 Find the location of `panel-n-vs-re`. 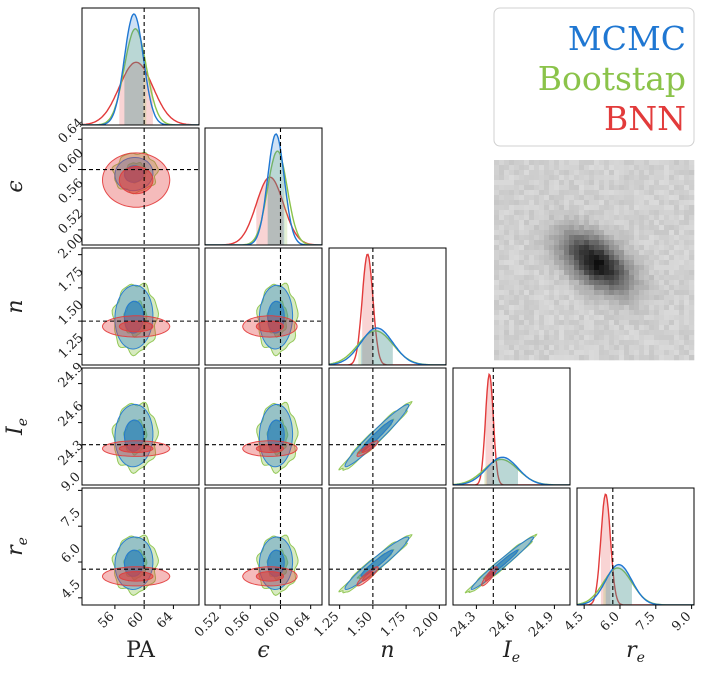

panel-n-vs-re is located at coordinates (387, 546).